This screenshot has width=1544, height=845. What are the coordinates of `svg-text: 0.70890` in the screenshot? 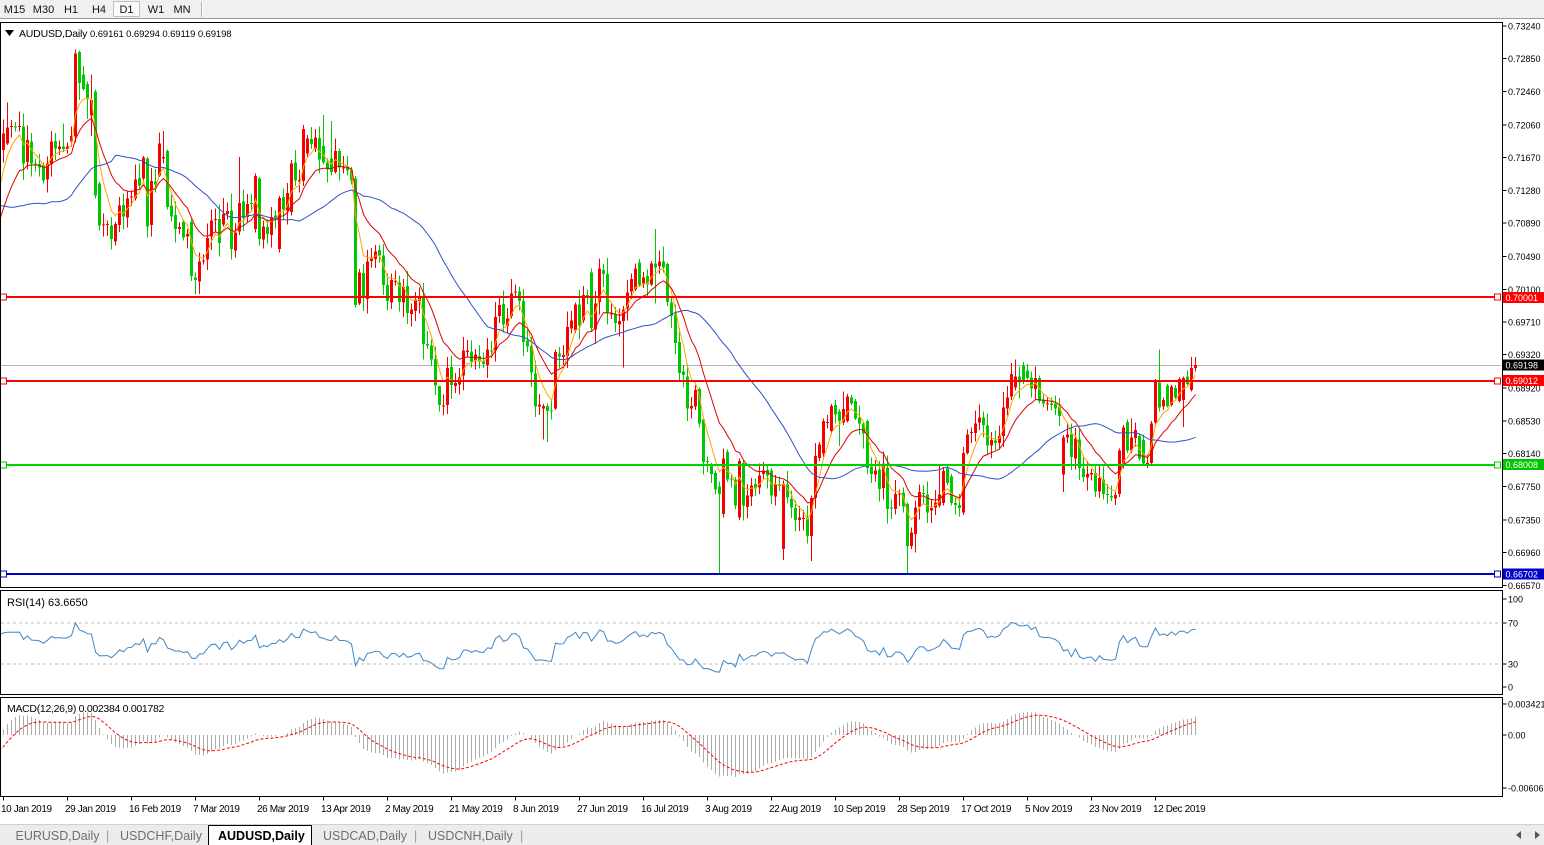 It's located at (1524, 224).